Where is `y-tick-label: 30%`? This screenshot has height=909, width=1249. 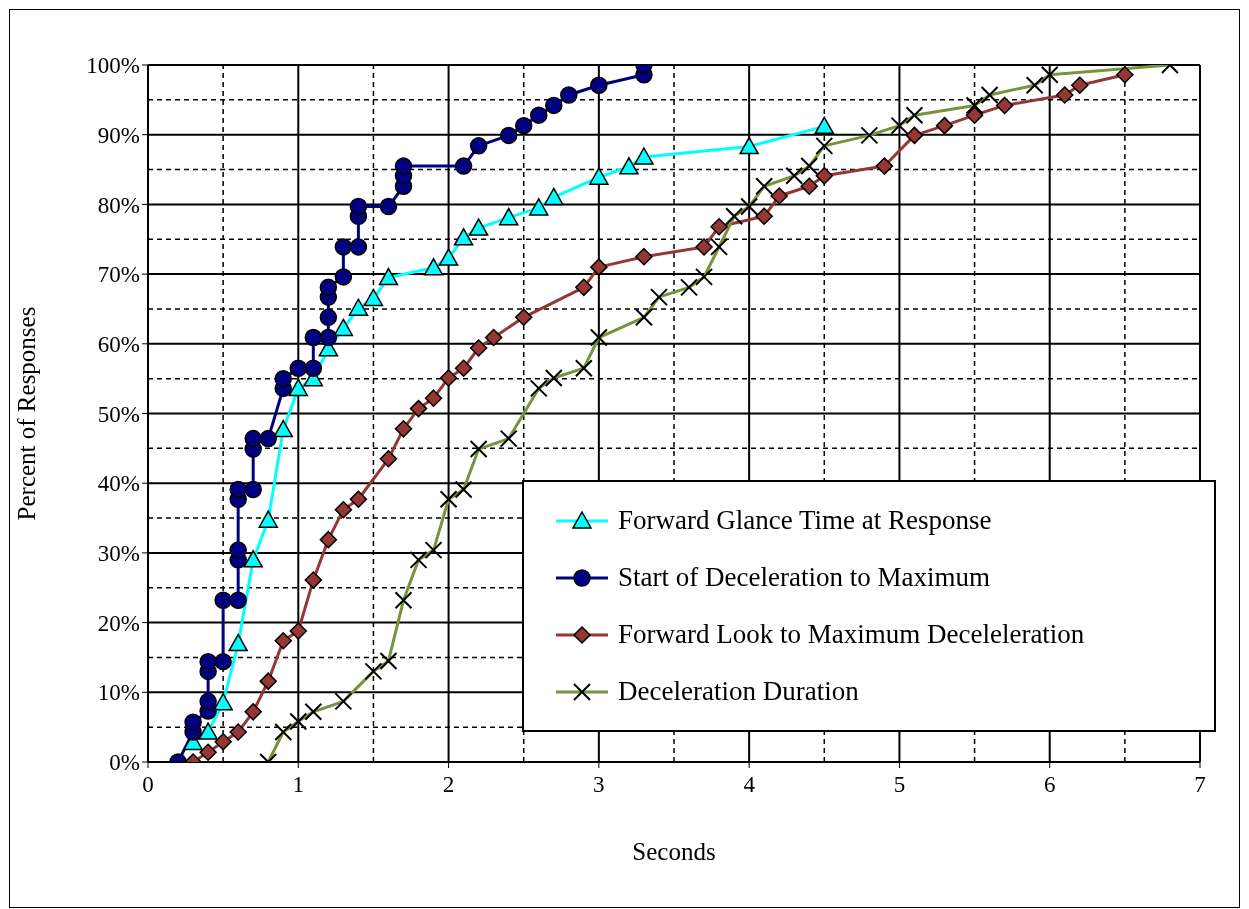 y-tick-label: 30% is located at coordinates (118, 554).